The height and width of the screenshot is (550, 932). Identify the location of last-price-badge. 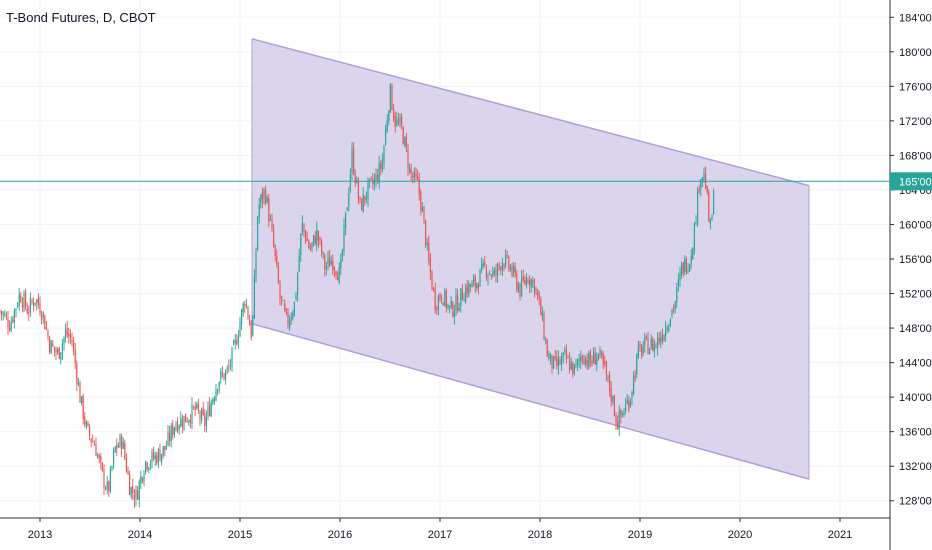
(911, 181).